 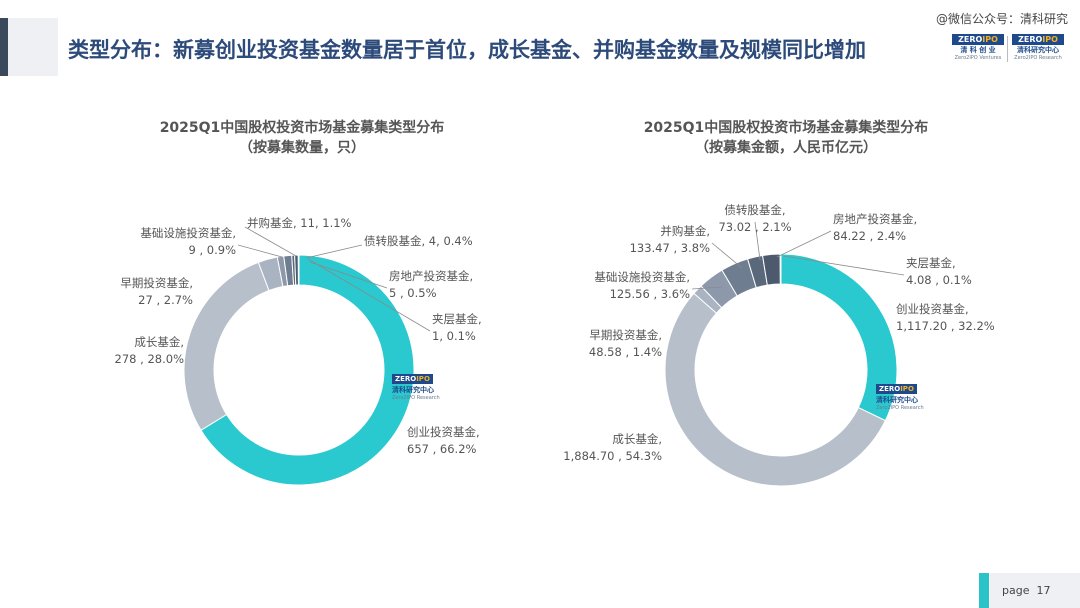 I want to click on chart-1-slice-mezzanine, so click(x=298, y=270).